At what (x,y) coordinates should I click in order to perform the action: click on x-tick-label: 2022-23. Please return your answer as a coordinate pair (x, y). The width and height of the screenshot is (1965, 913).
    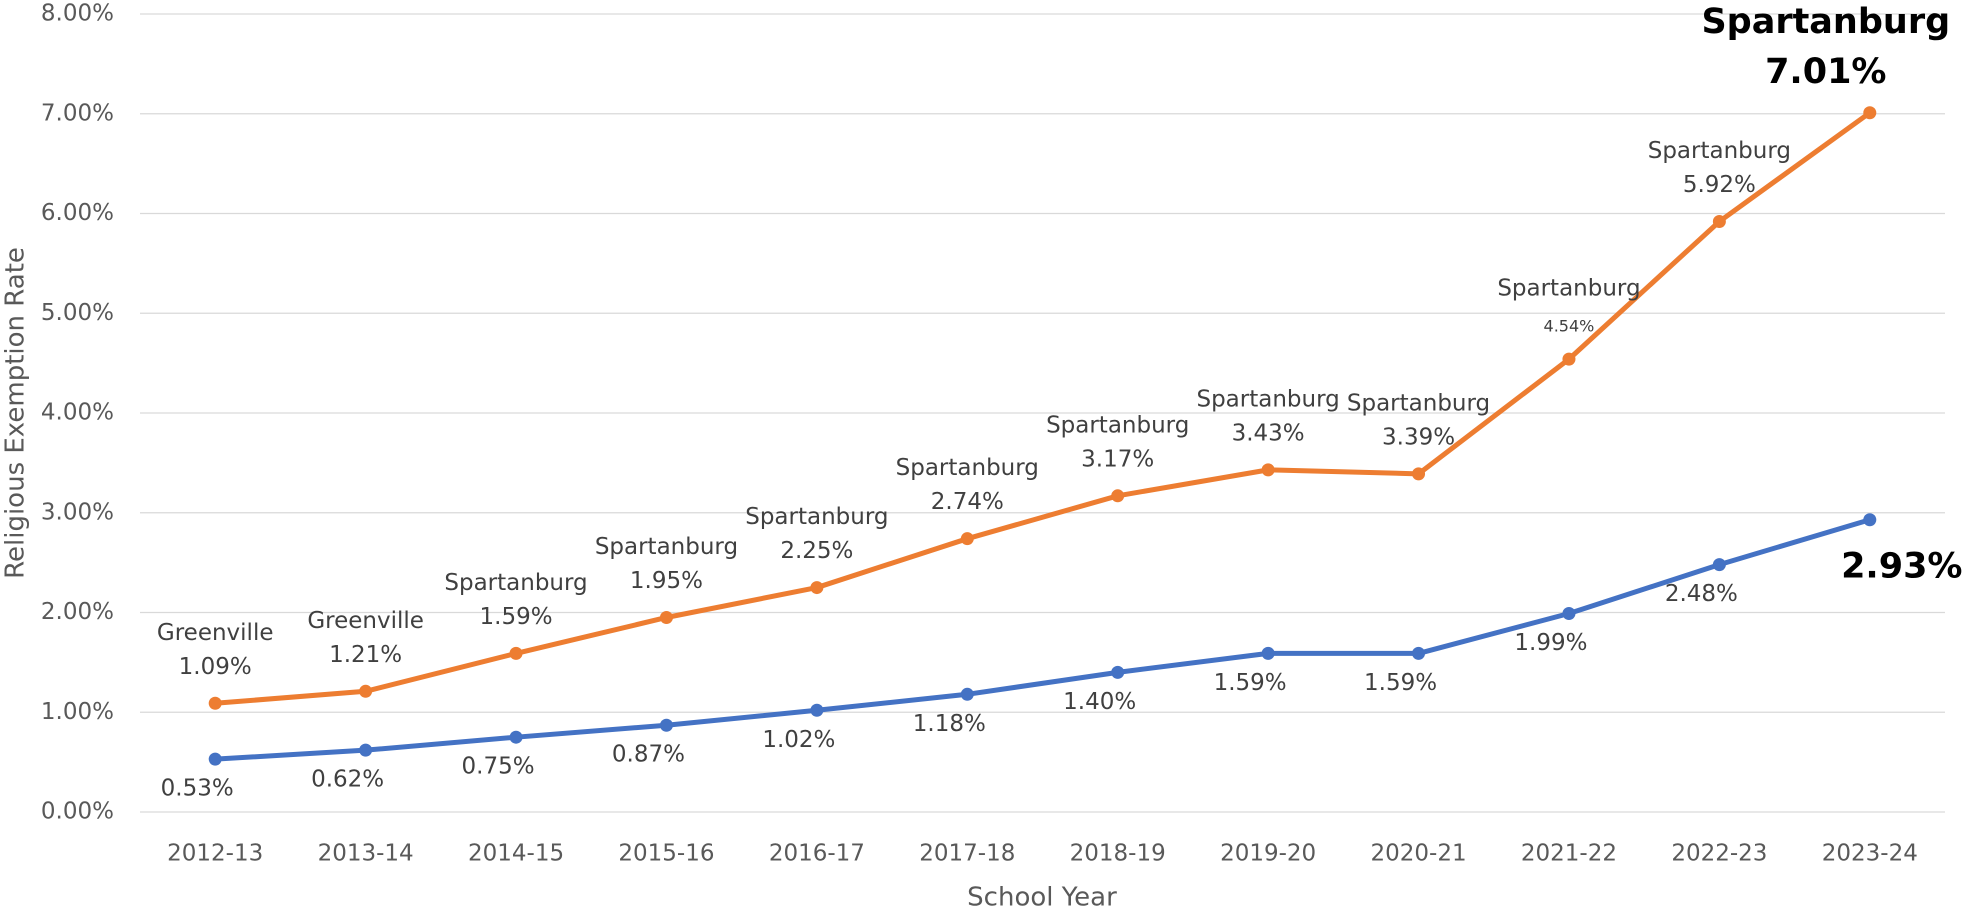
    Looking at the image, I should click on (1719, 854).